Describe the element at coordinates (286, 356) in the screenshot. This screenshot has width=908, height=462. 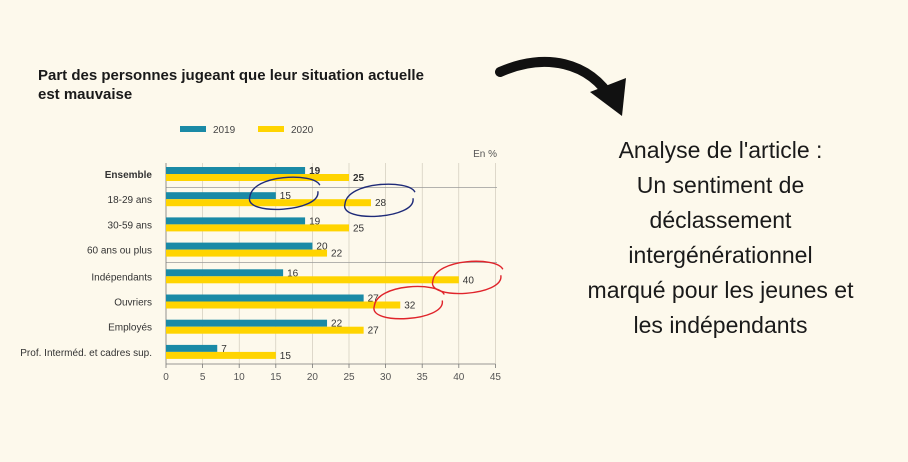
I see `data-label-2020: 15` at that location.